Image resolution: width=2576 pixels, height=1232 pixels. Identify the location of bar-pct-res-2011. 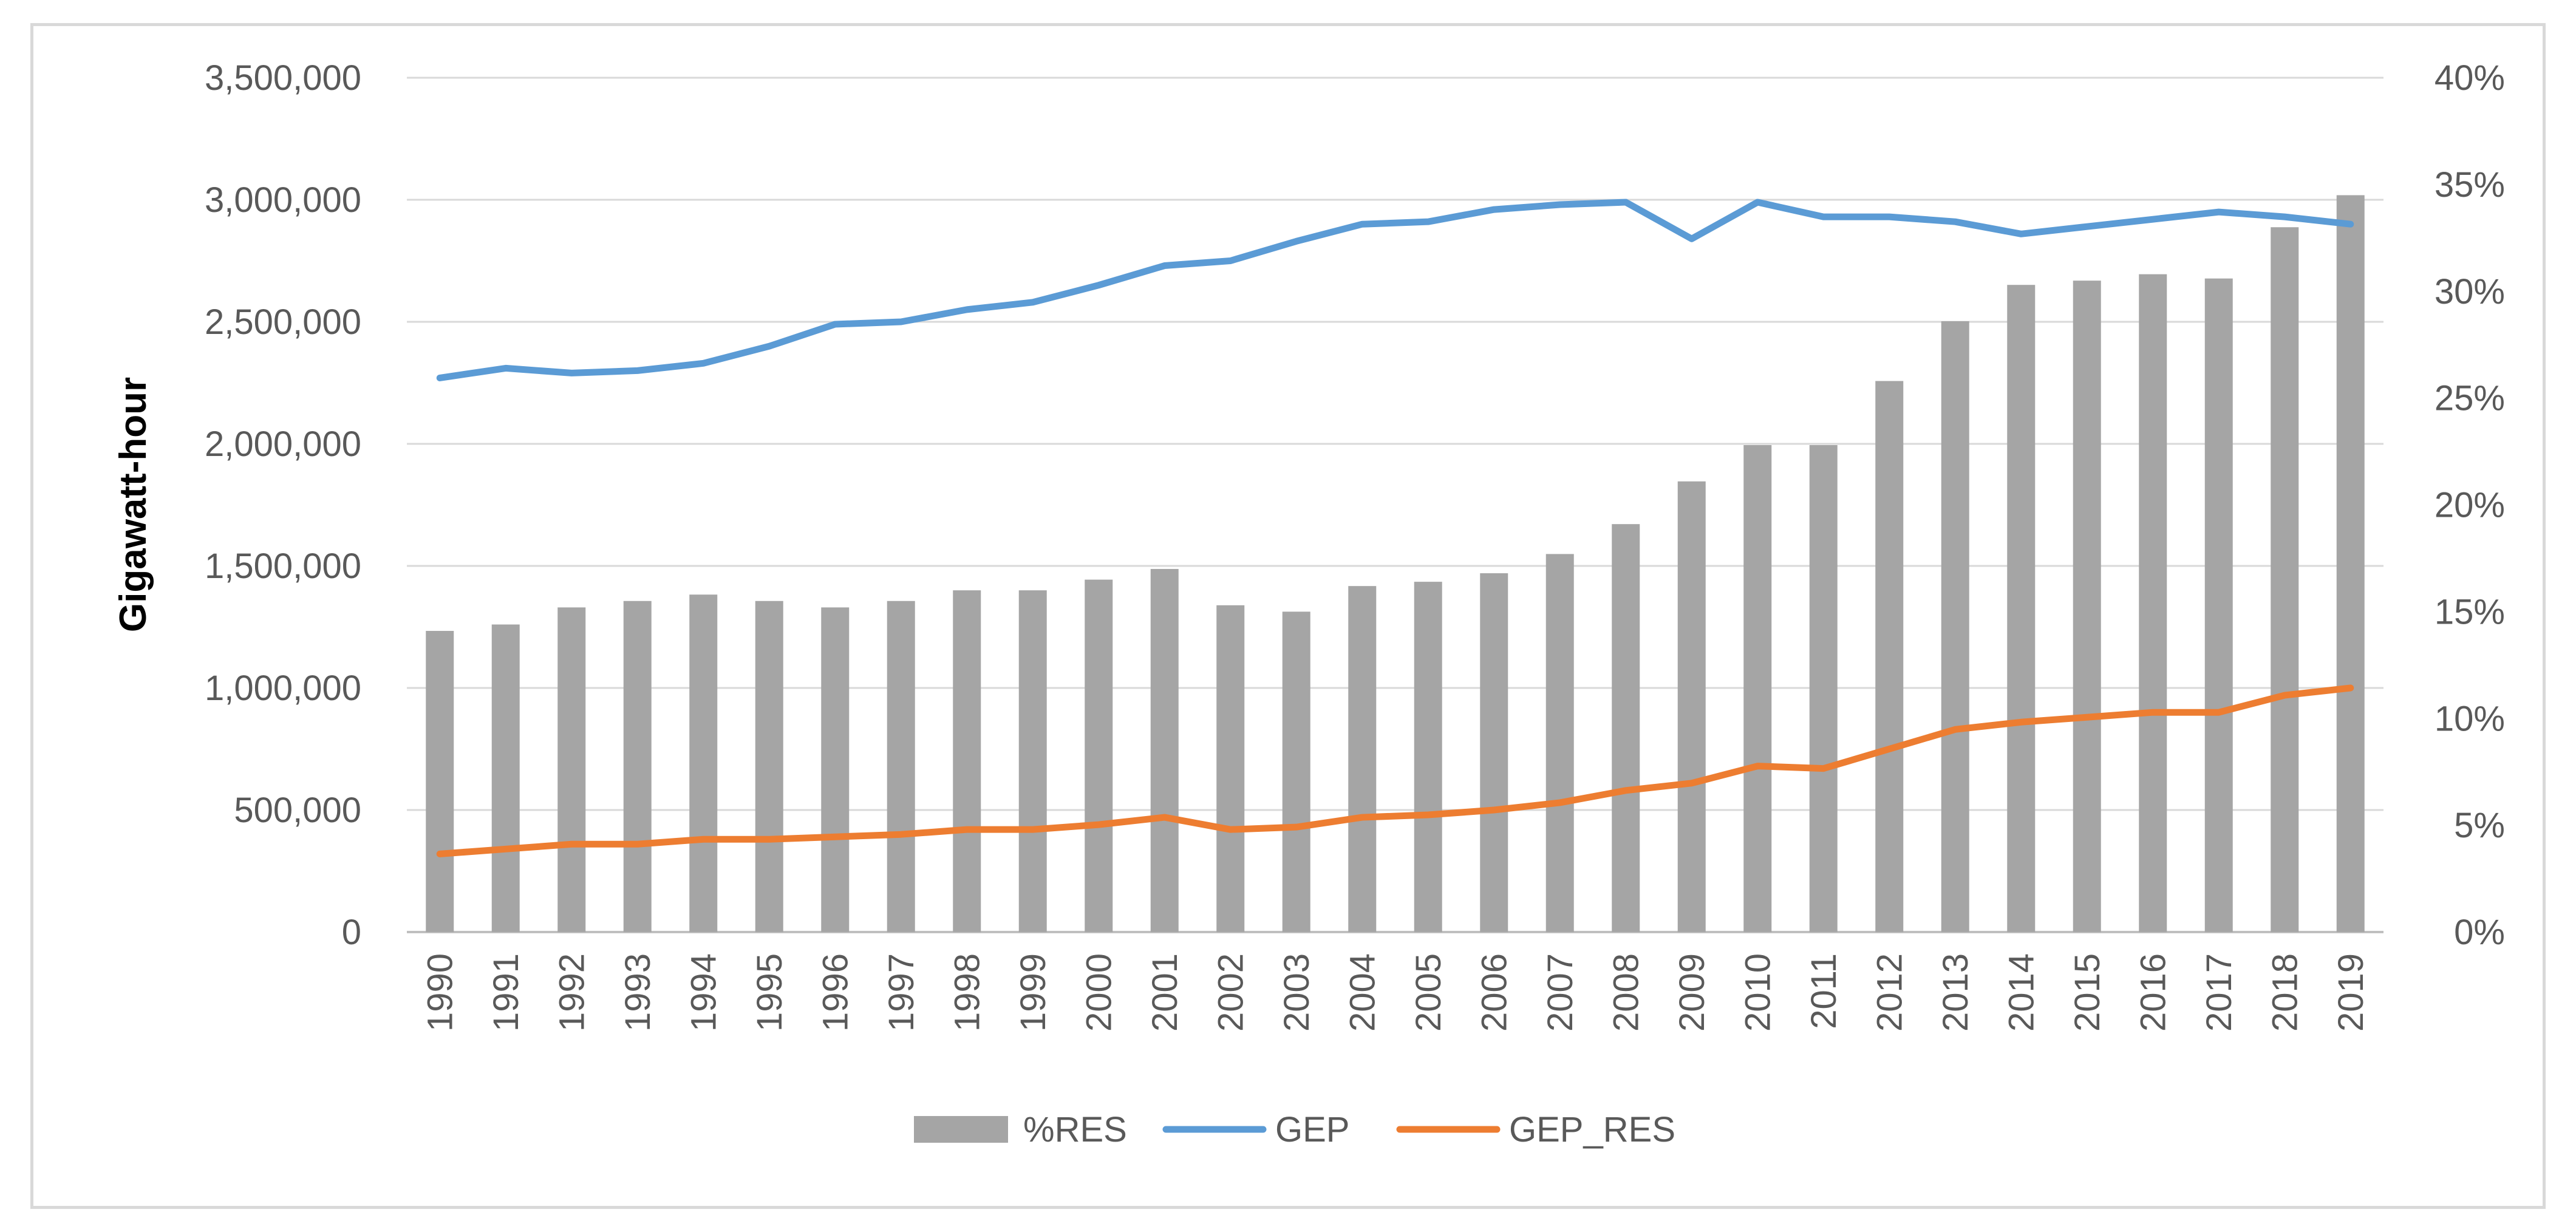
(1824, 688).